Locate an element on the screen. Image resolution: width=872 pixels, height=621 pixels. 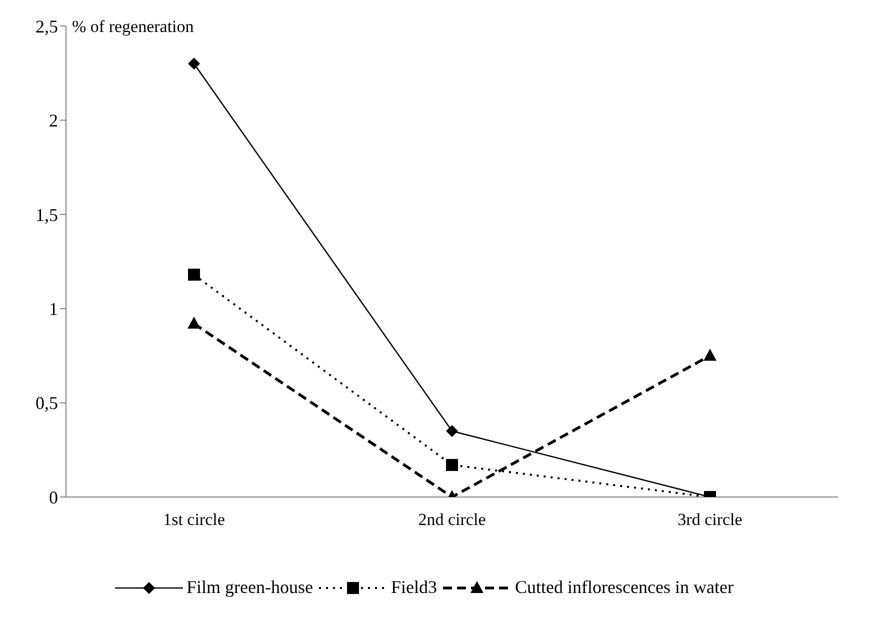
y-axis-title: % of regeneration is located at coordinates (133, 26).